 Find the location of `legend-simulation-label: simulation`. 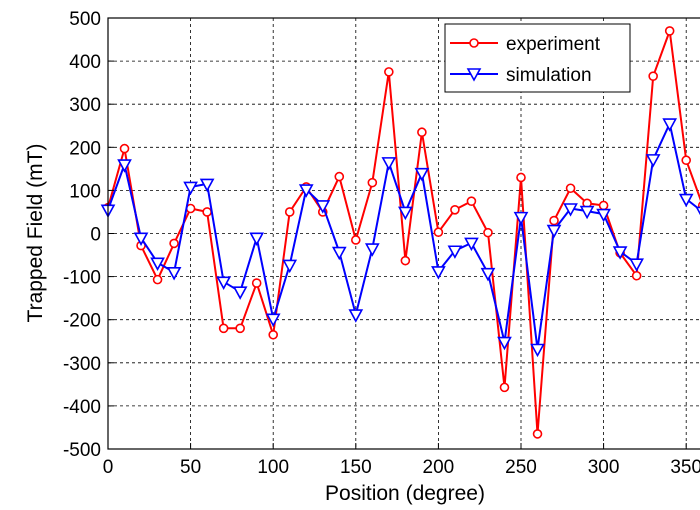

legend-simulation-label: simulation is located at coordinates (549, 75).